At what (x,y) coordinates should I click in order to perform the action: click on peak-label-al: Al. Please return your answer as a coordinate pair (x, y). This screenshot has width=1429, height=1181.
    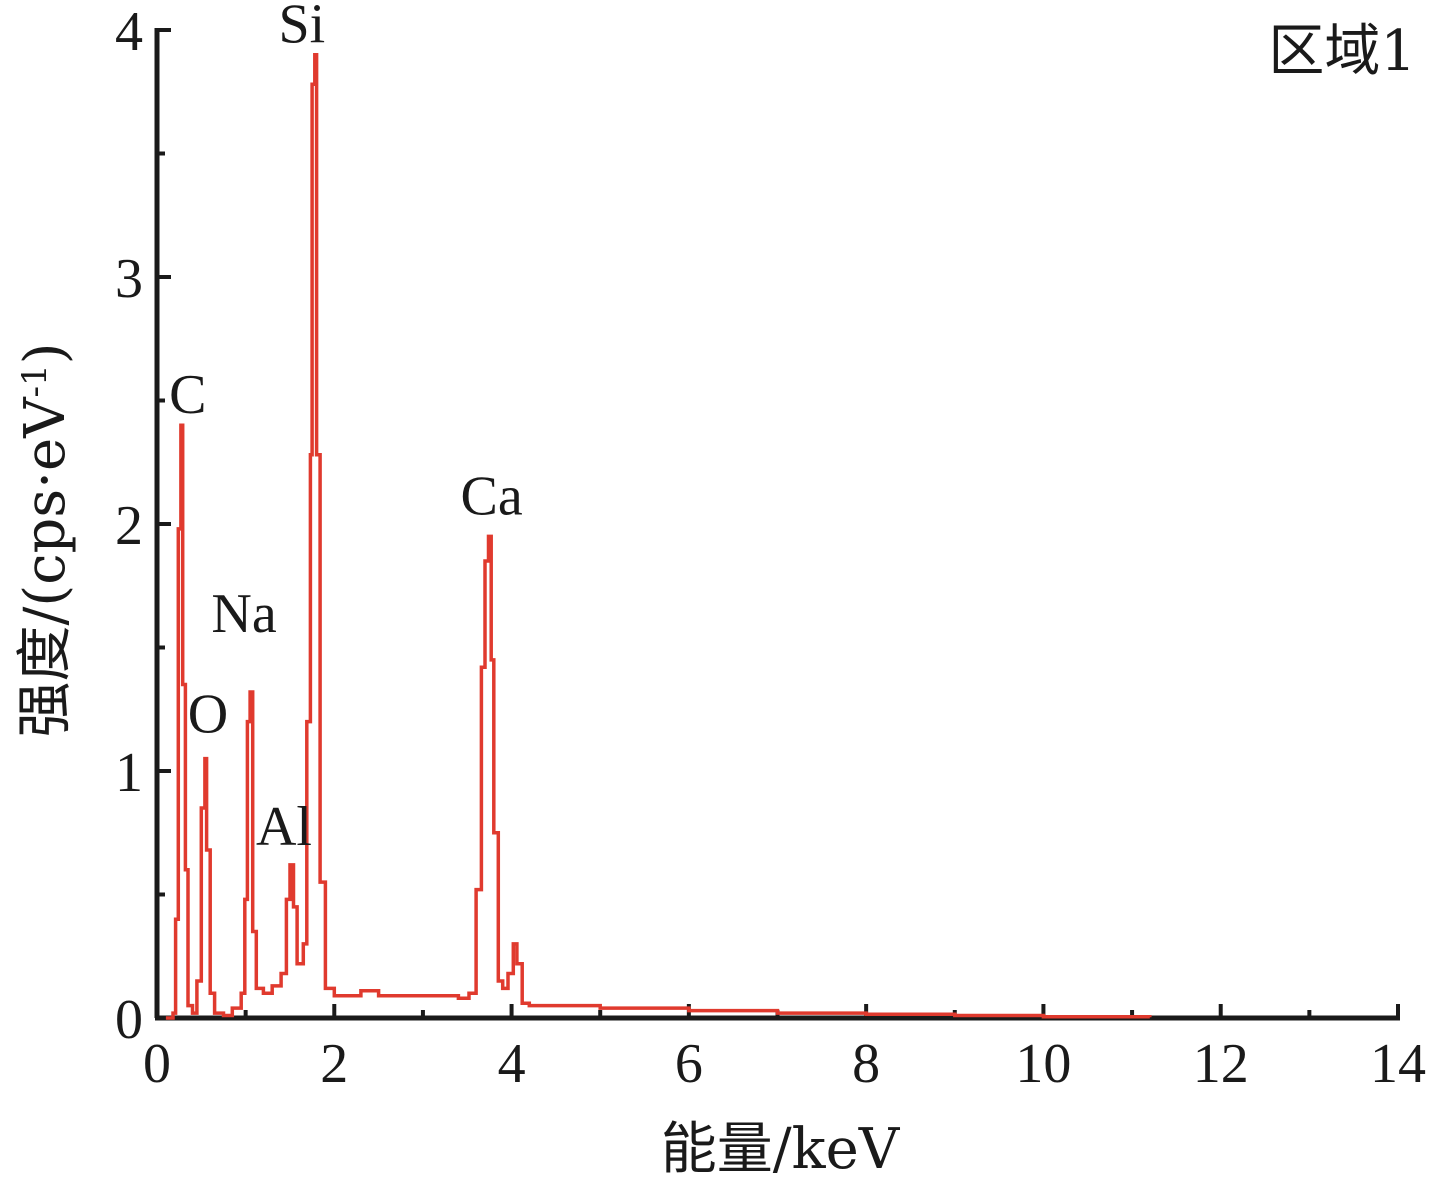
    Looking at the image, I should click on (284, 827).